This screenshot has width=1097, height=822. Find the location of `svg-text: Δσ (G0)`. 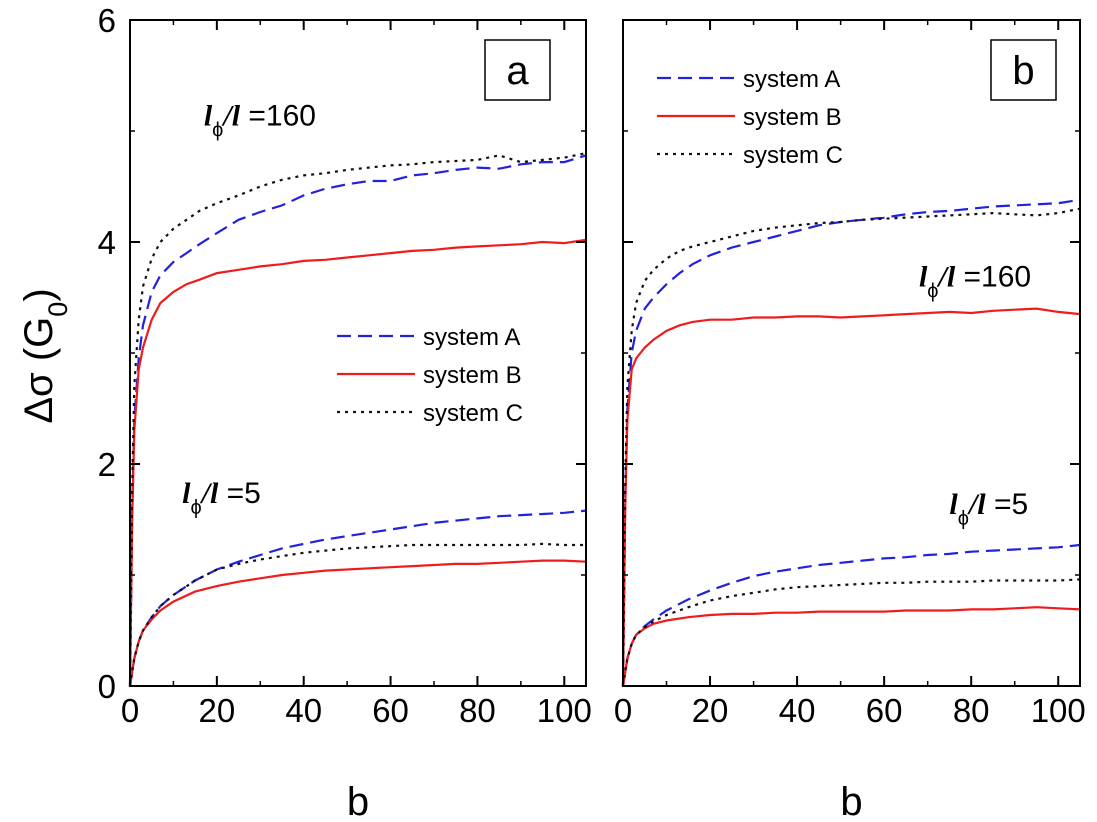

svg-text: Δσ (G0) is located at coordinates (45, 355).